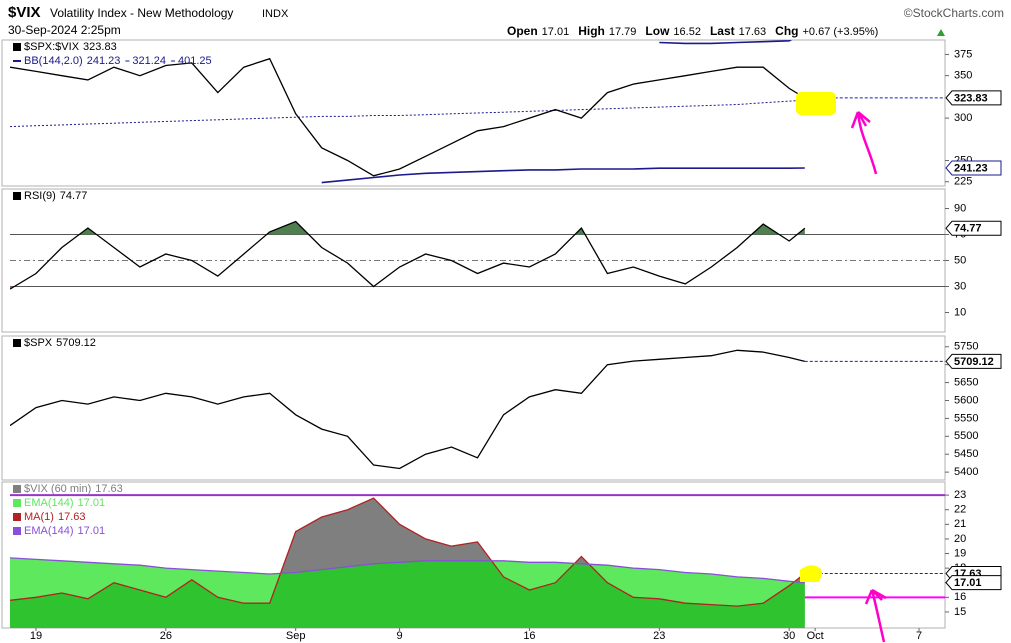  Describe the element at coordinates (195, 61) in the screenshot. I see `legend-value: 401.25` at that location.